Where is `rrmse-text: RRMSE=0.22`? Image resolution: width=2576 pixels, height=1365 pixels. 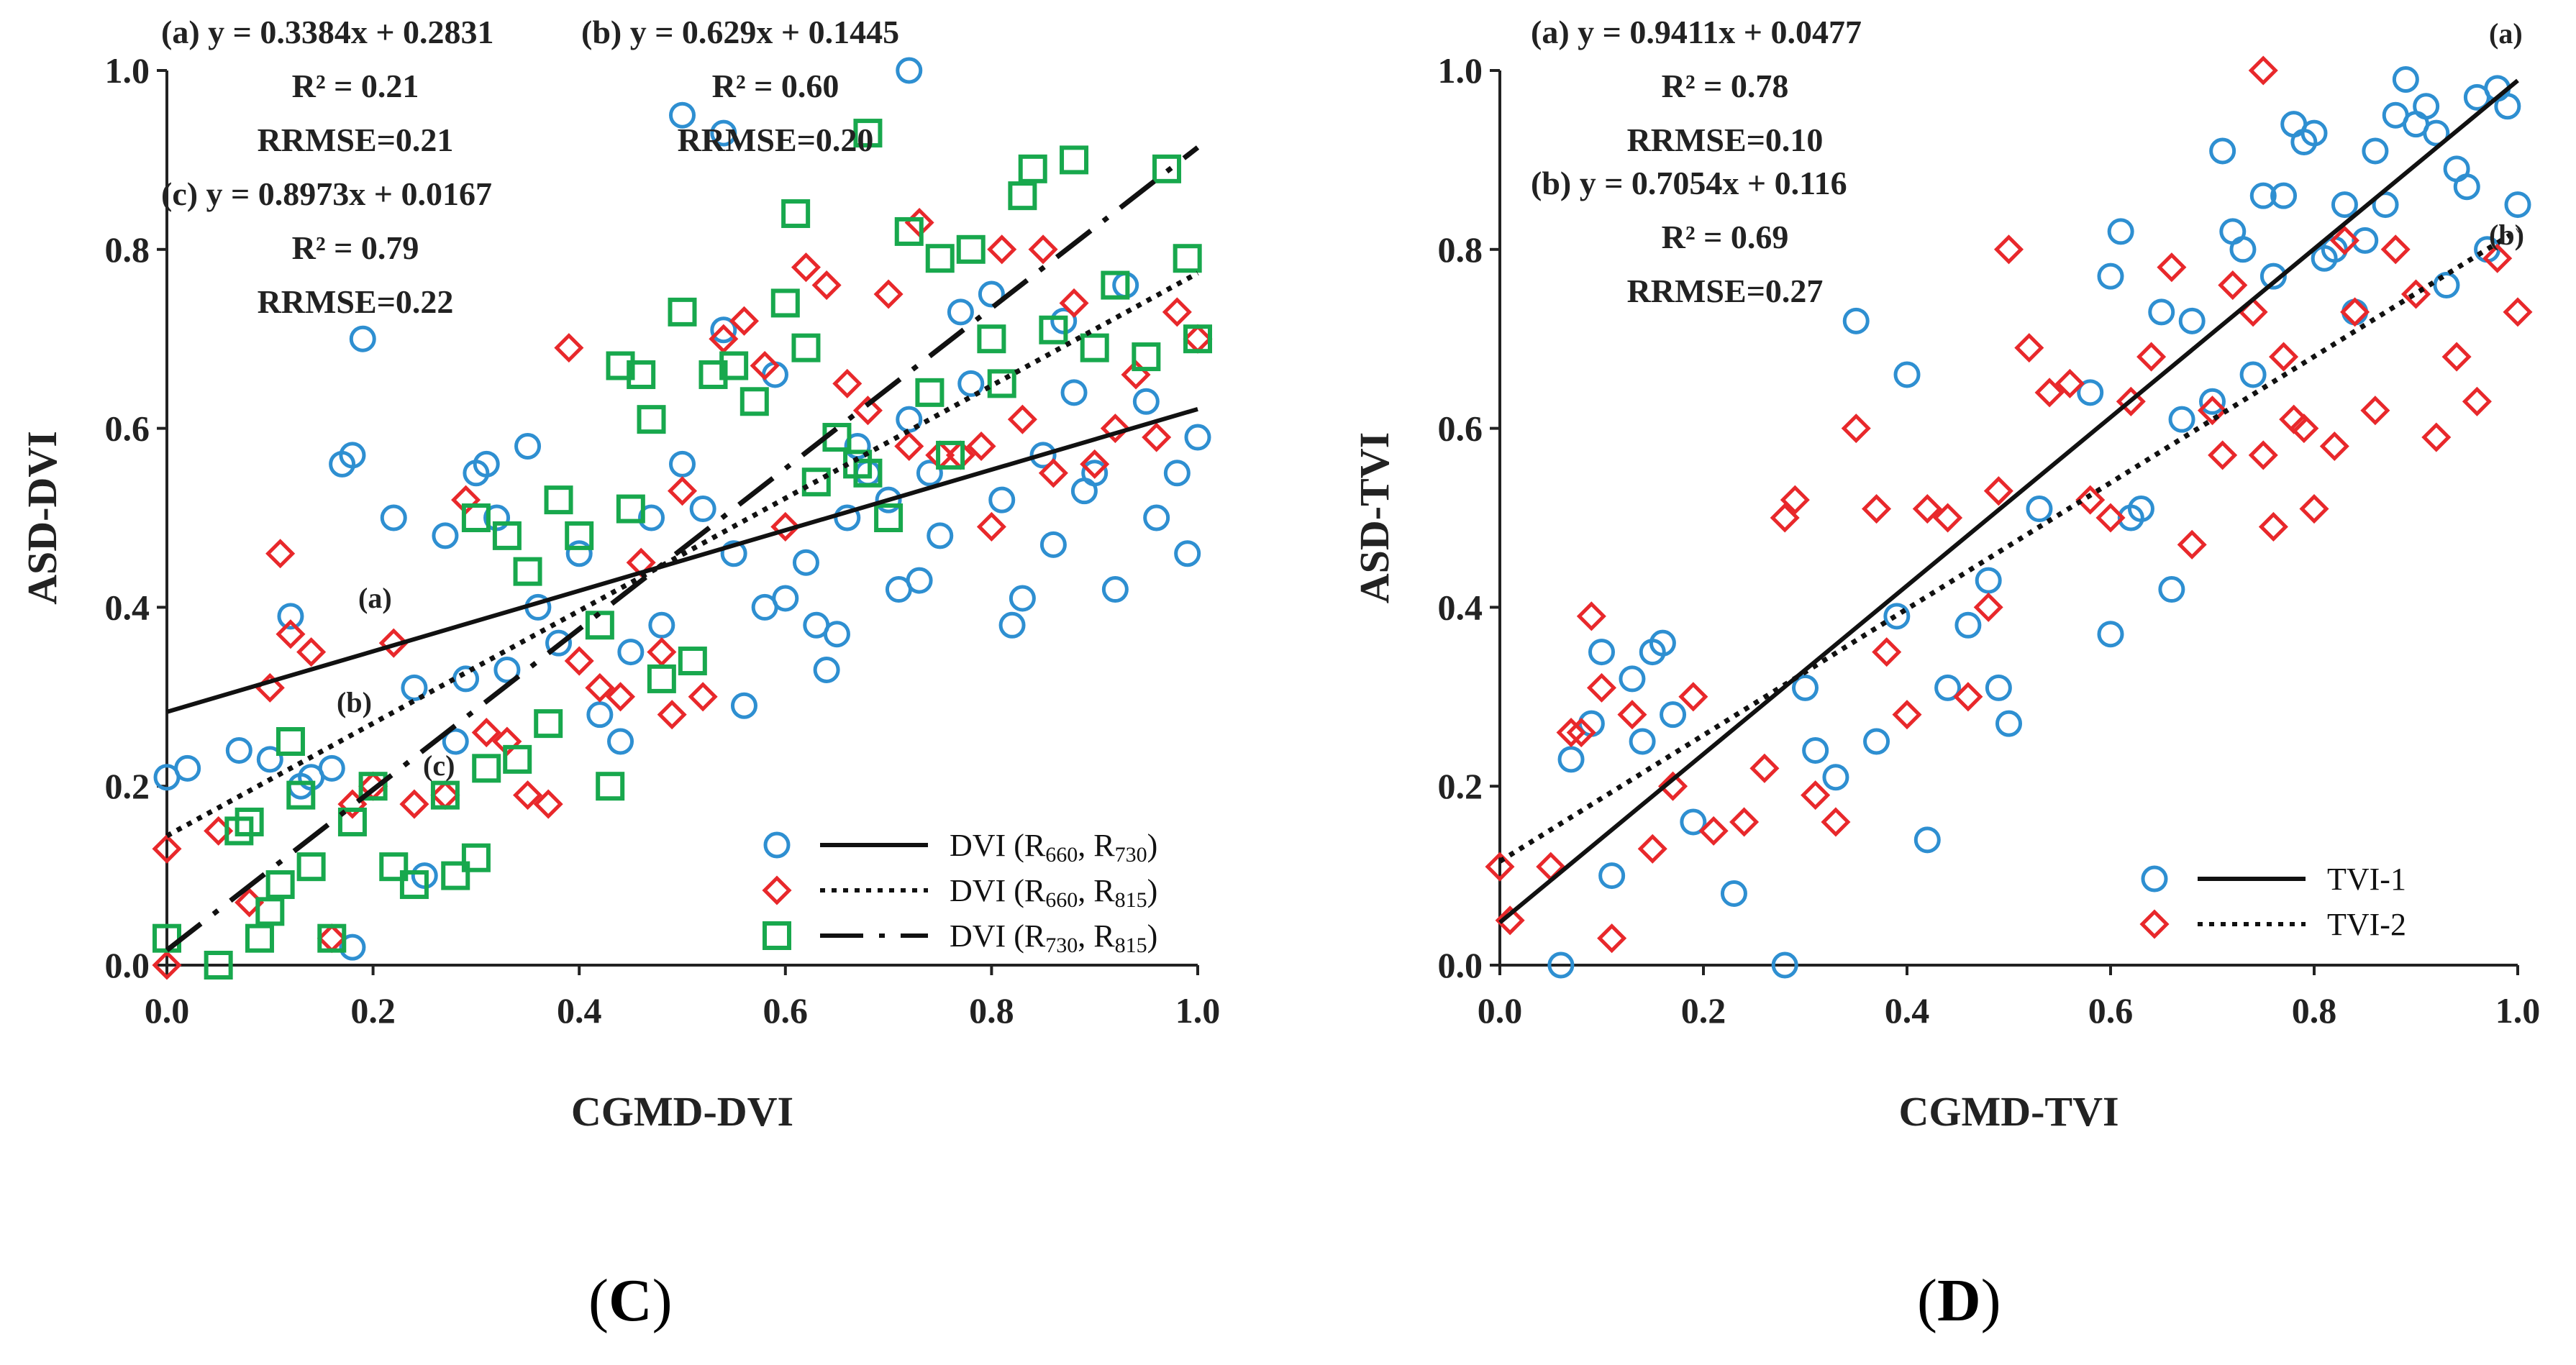 rrmse-text: RRMSE=0.22 is located at coordinates (356, 301).